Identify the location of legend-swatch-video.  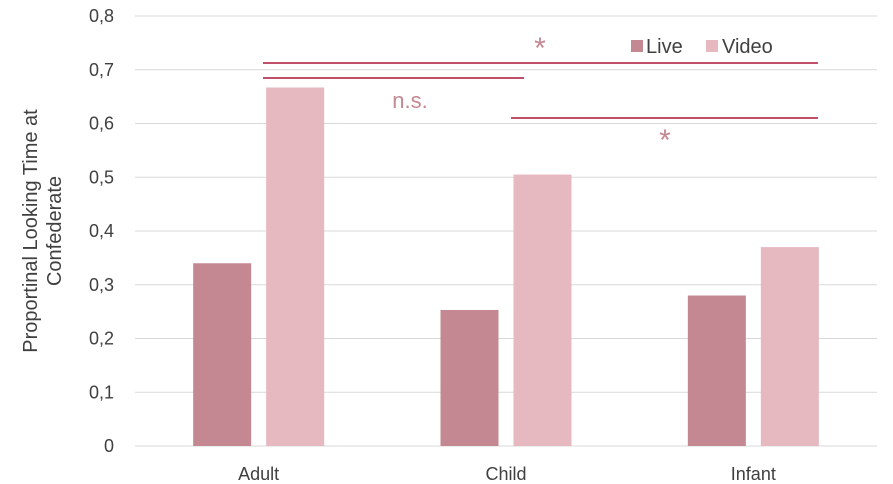
(712, 46).